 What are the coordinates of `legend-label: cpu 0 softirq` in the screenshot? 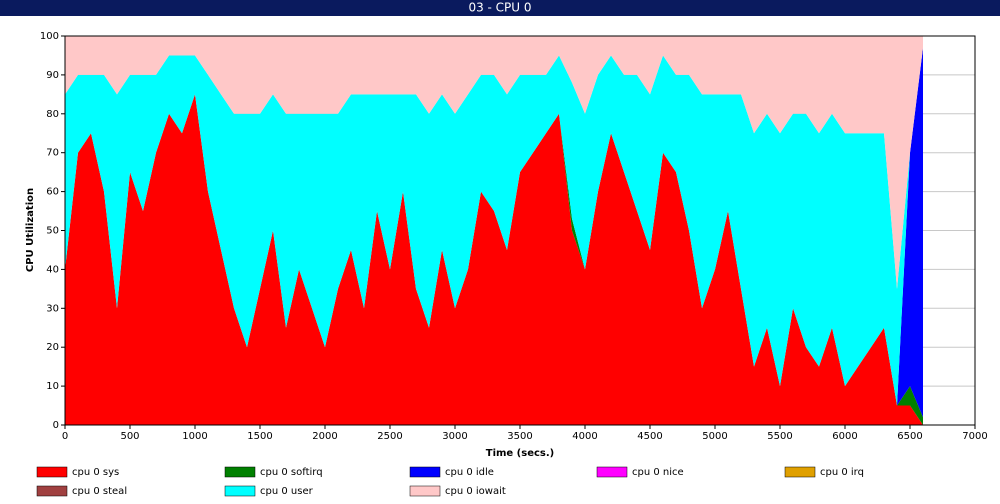 It's located at (291, 472).